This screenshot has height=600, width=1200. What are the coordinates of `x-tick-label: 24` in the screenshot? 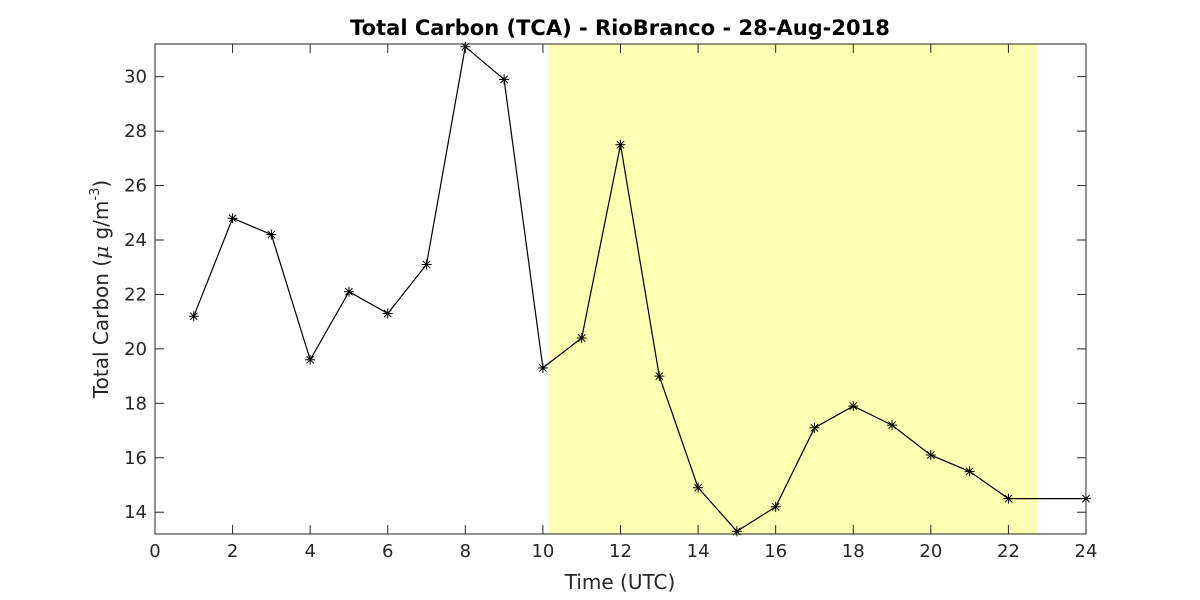 It's located at (1086, 551).